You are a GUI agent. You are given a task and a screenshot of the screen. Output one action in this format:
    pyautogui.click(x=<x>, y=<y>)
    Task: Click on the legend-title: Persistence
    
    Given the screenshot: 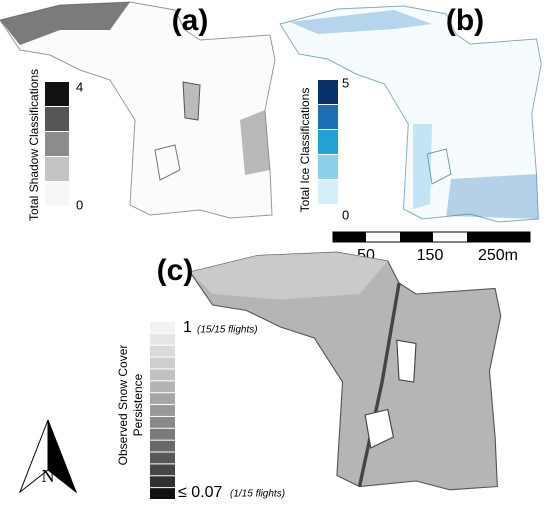 What is the action you would take?
    pyautogui.click(x=138, y=404)
    